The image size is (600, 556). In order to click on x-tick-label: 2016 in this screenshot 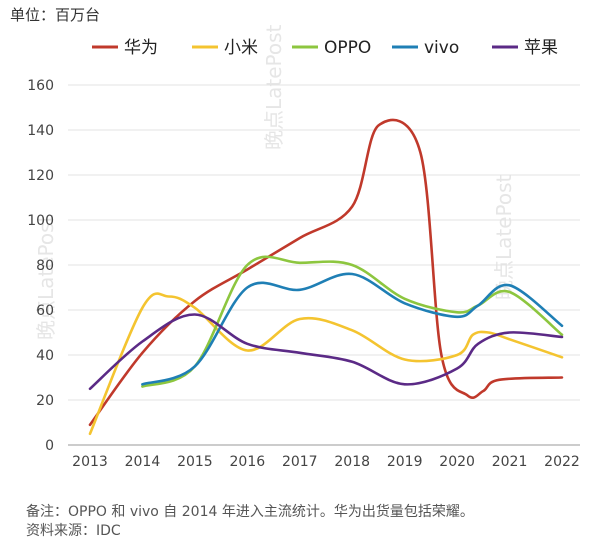, I will do `click(248, 462)`.